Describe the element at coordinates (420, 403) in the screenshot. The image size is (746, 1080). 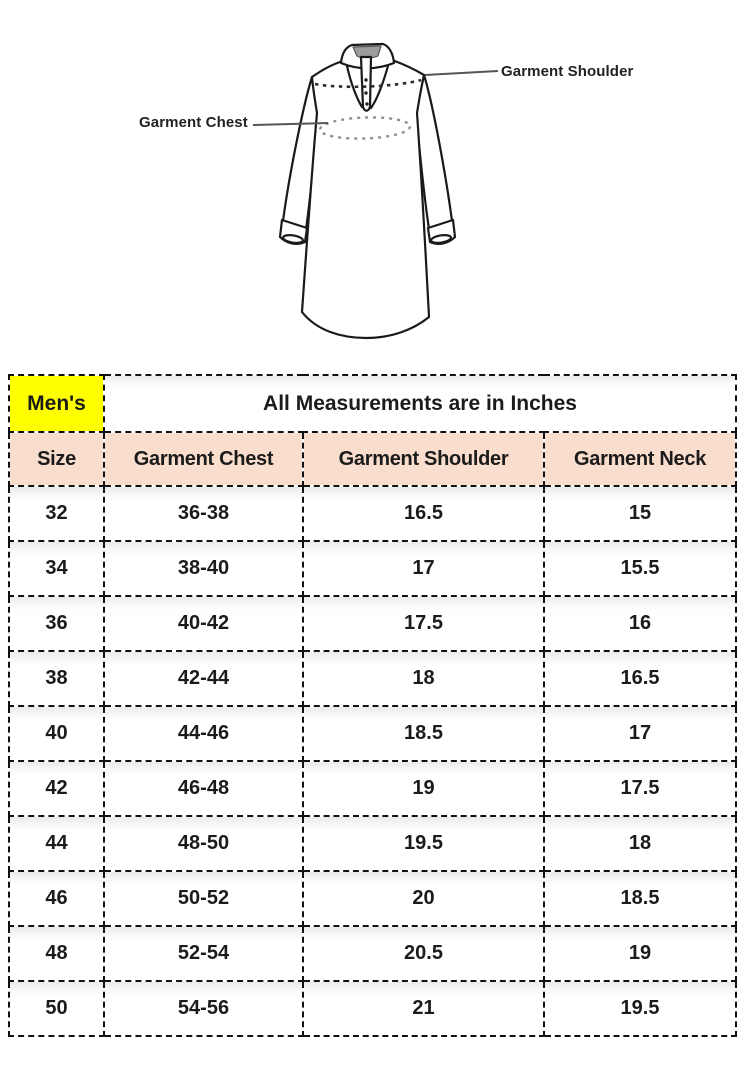
I see `measurements-title: All Measurements are in Inches` at that location.